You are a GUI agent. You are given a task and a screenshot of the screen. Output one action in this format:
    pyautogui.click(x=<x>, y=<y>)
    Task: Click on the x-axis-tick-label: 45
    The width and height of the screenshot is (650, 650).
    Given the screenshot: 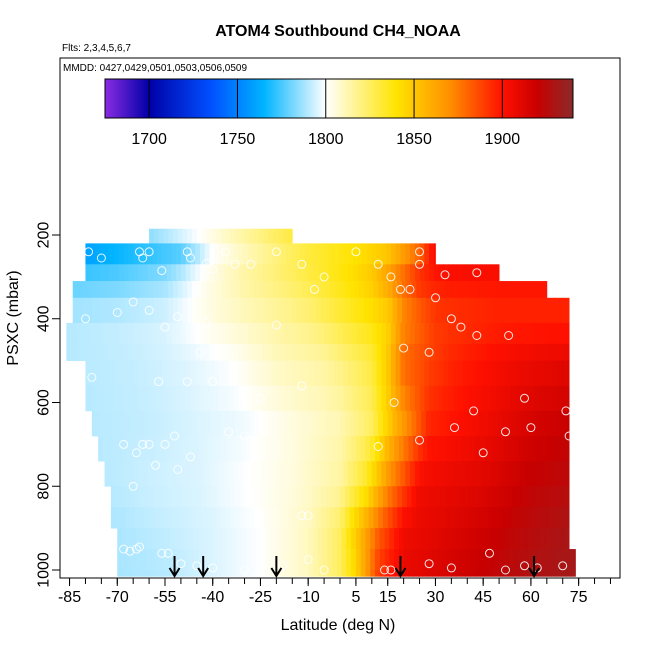 What is the action you would take?
    pyautogui.click(x=483, y=597)
    